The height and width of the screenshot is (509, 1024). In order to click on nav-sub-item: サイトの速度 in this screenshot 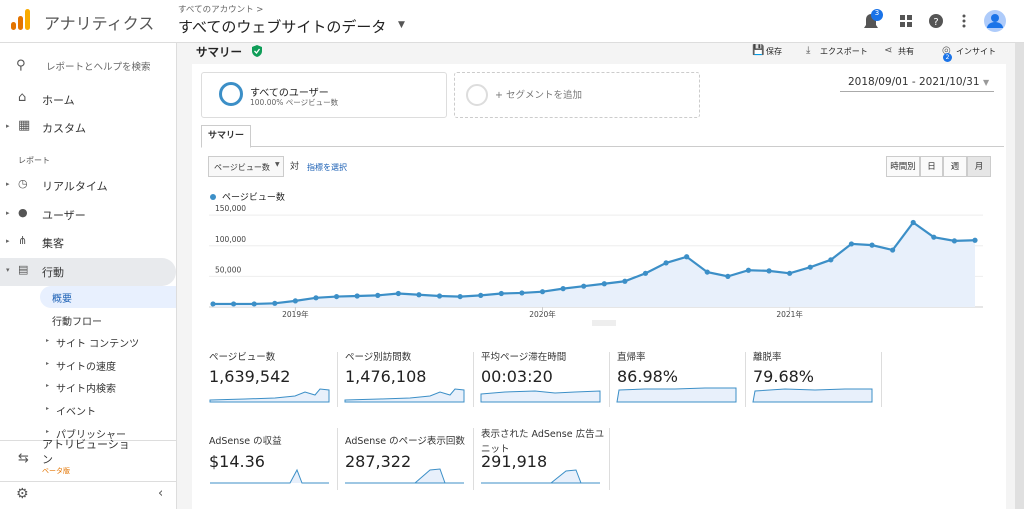, I will do `click(86, 367)`.